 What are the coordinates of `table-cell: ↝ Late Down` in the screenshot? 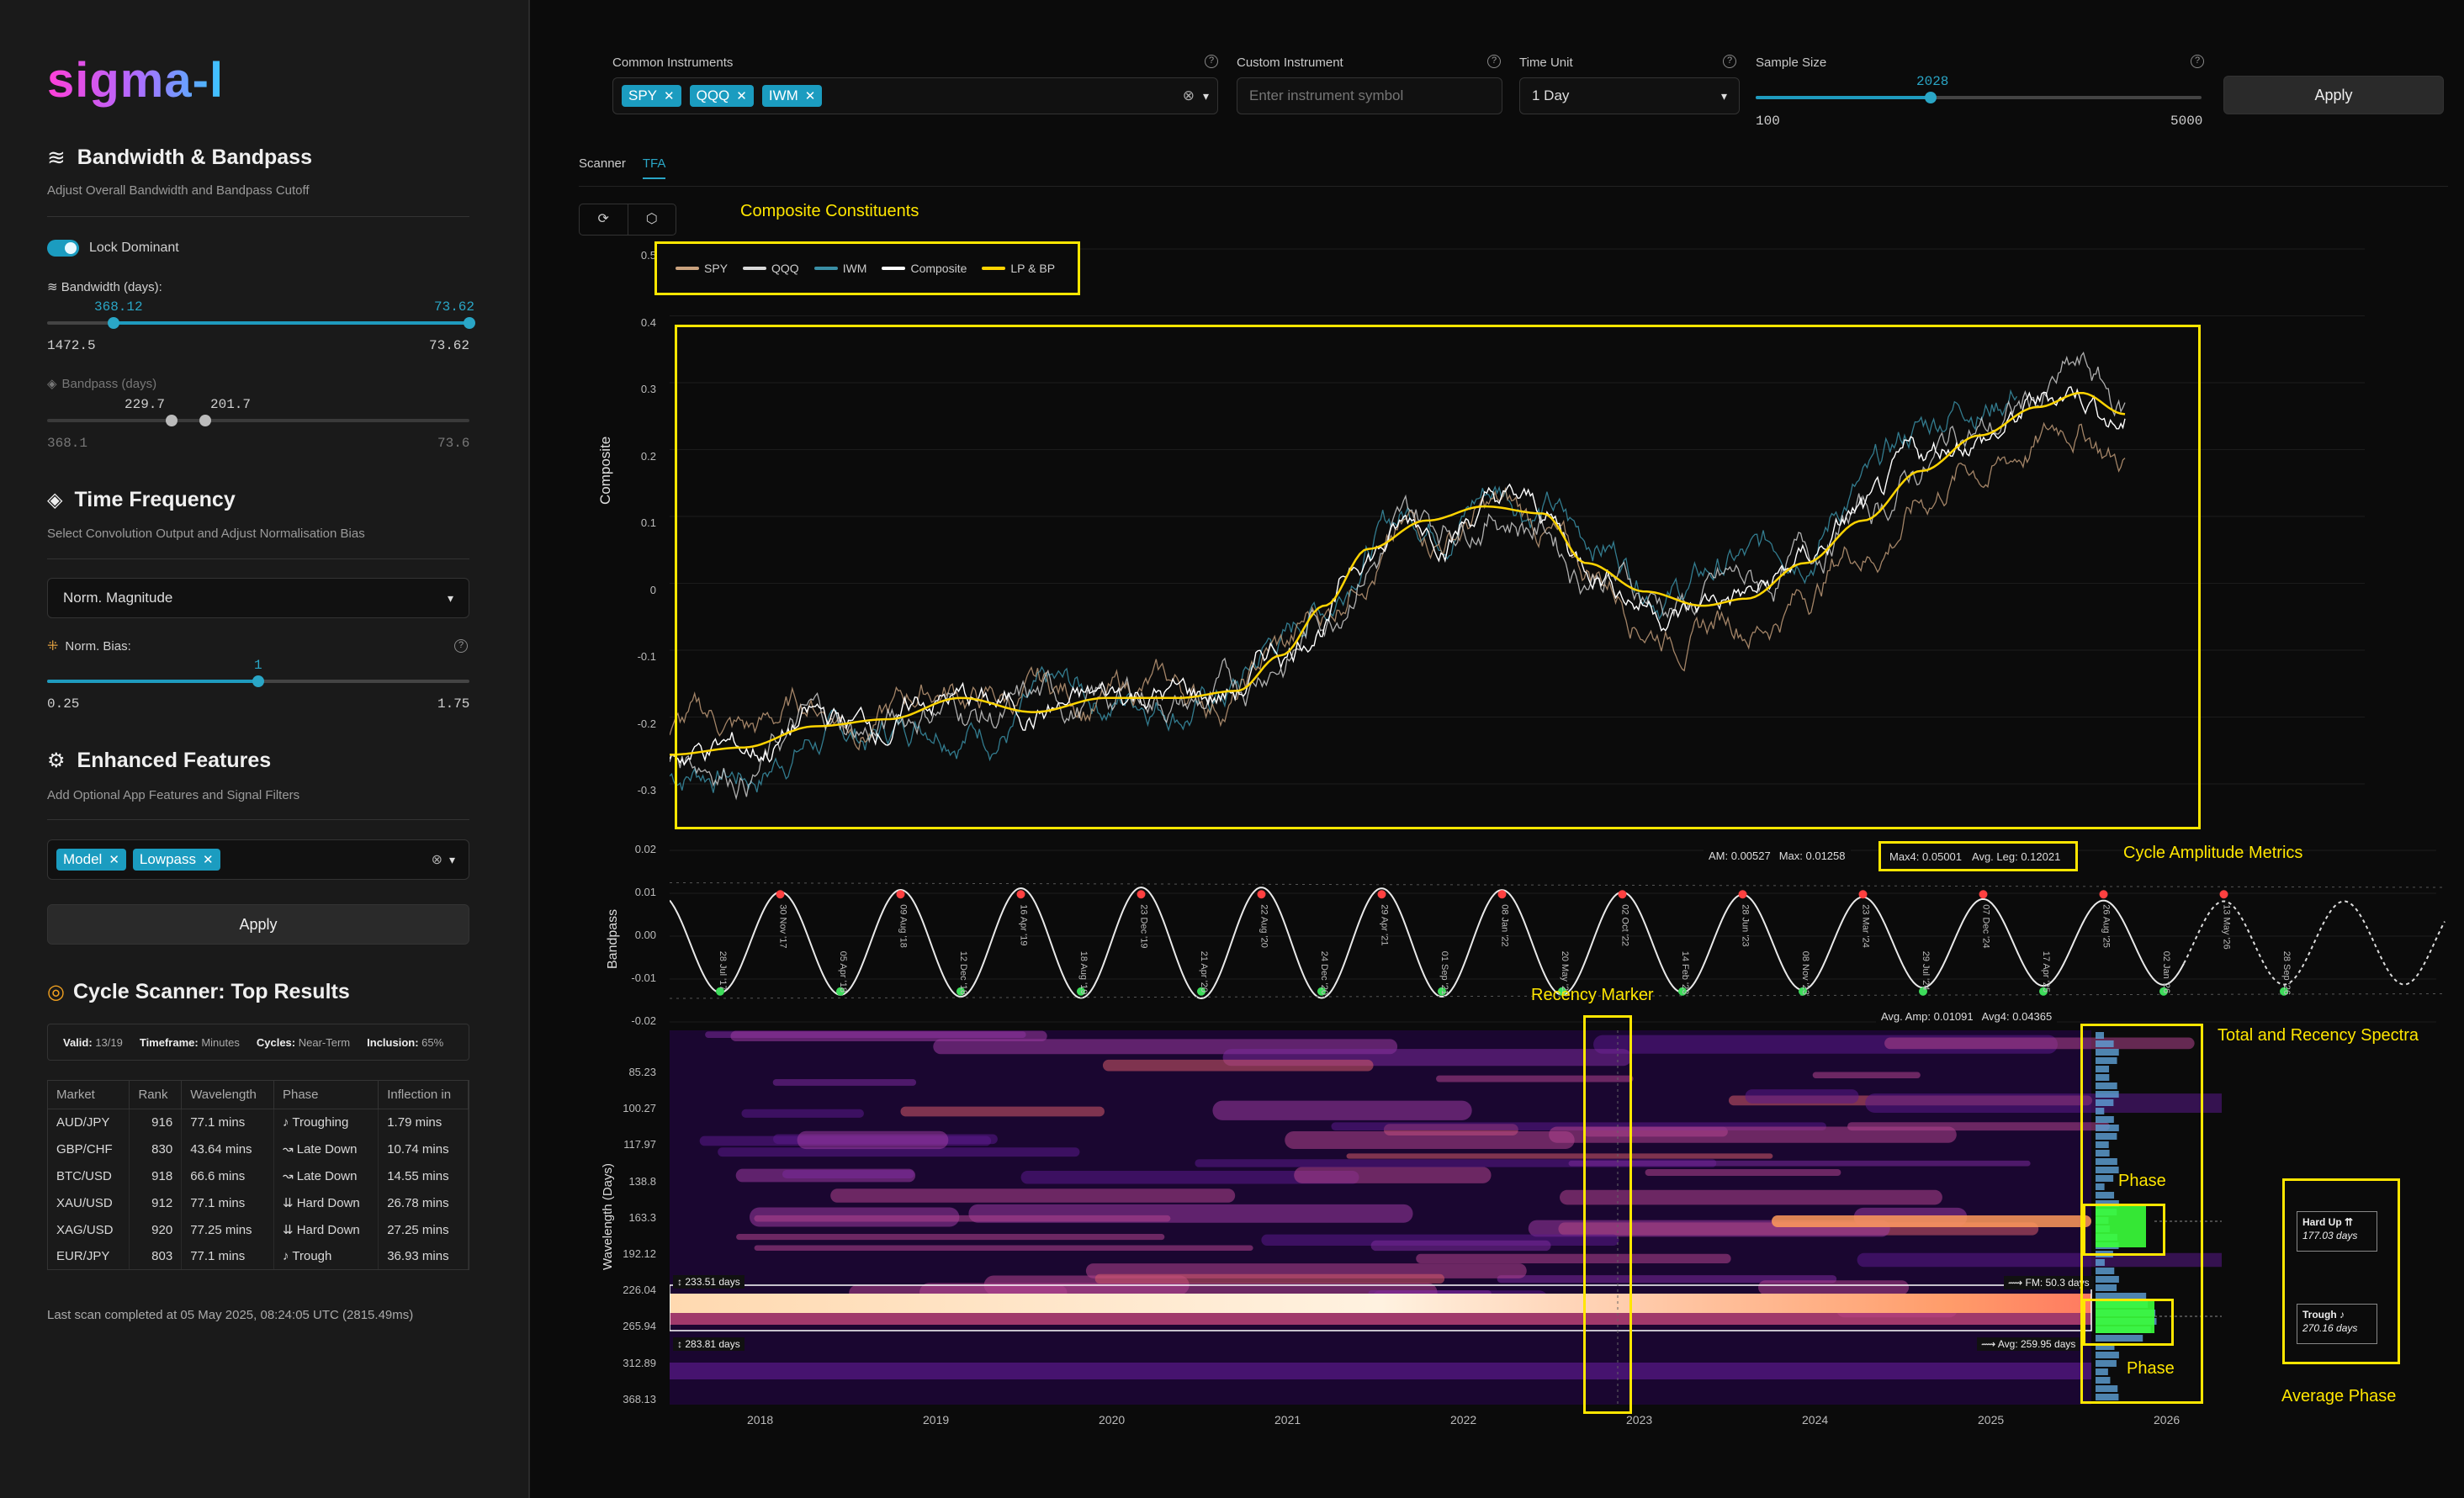 It's located at (326, 1175).